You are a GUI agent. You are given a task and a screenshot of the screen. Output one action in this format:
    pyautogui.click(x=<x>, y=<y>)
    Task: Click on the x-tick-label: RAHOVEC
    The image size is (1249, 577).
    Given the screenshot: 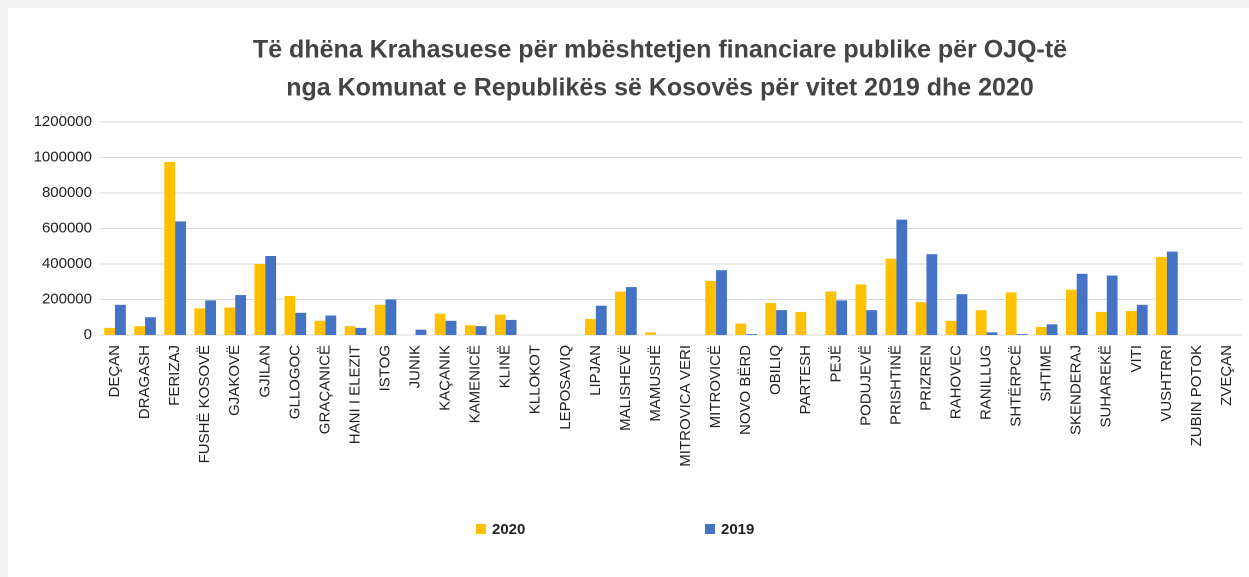 What is the action you would take?
    pyautogui.click(x=955, y=382)
    